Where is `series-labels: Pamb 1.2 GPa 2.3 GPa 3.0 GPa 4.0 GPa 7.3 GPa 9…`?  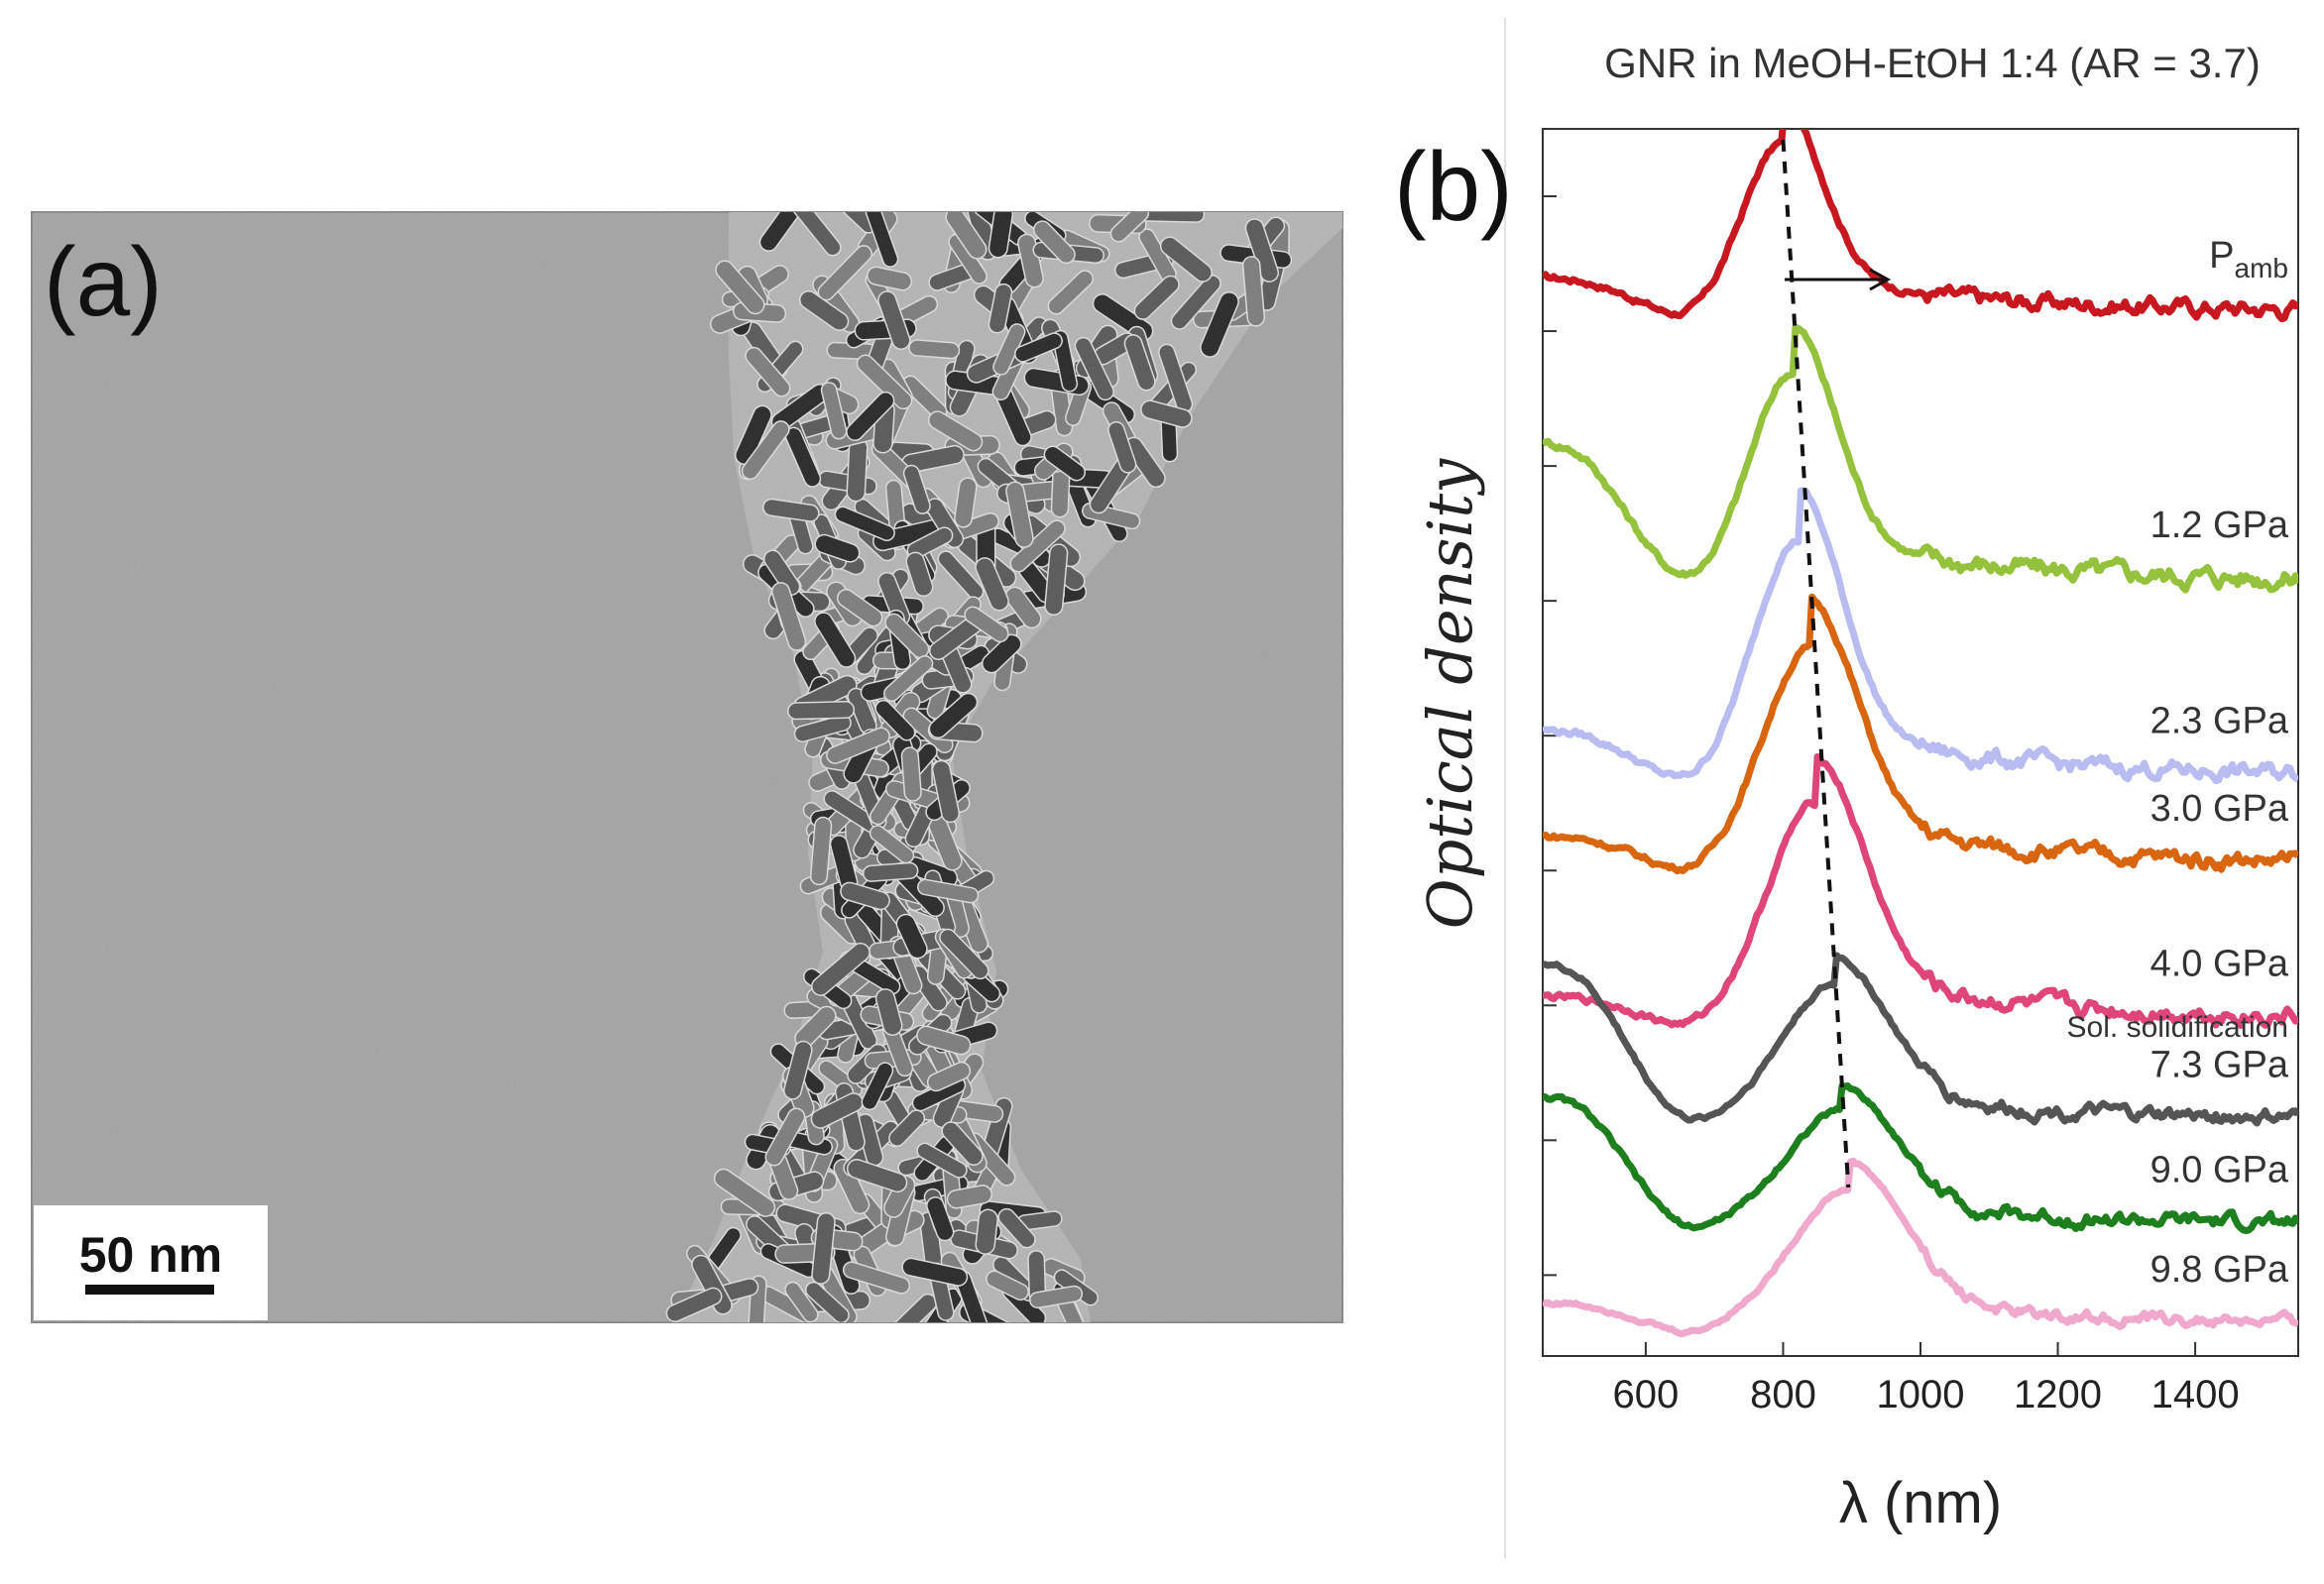 series-labels: Pamb 1.2 GPa 2.3 GPa 3.0 GPa 4.0 GPa 7.3 GPa 9… is located at coordinates (2219, 763).